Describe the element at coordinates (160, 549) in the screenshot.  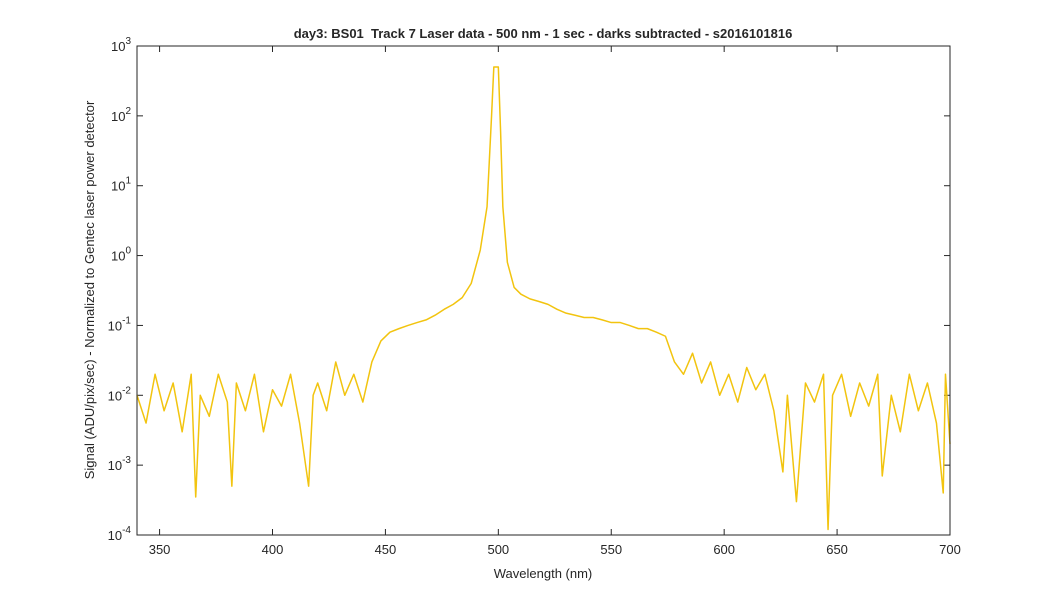
I see `x-tick-label: 350` at that location.